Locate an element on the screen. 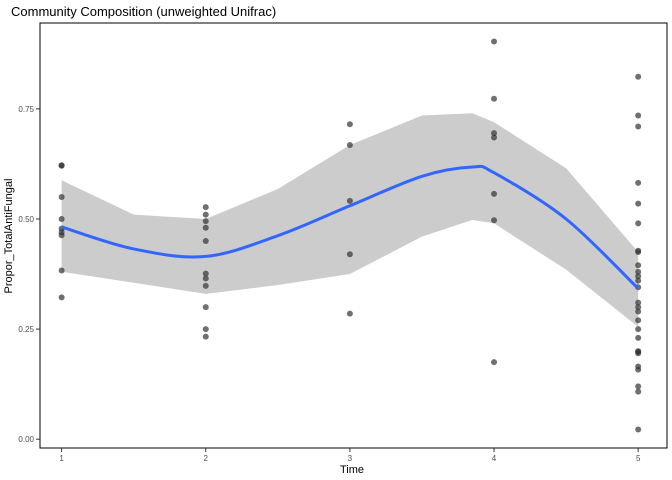 This screenshot has height=480, width=672. y-axis-label: Propor_TotalAntiFungal is located at coordinates (9, 236).